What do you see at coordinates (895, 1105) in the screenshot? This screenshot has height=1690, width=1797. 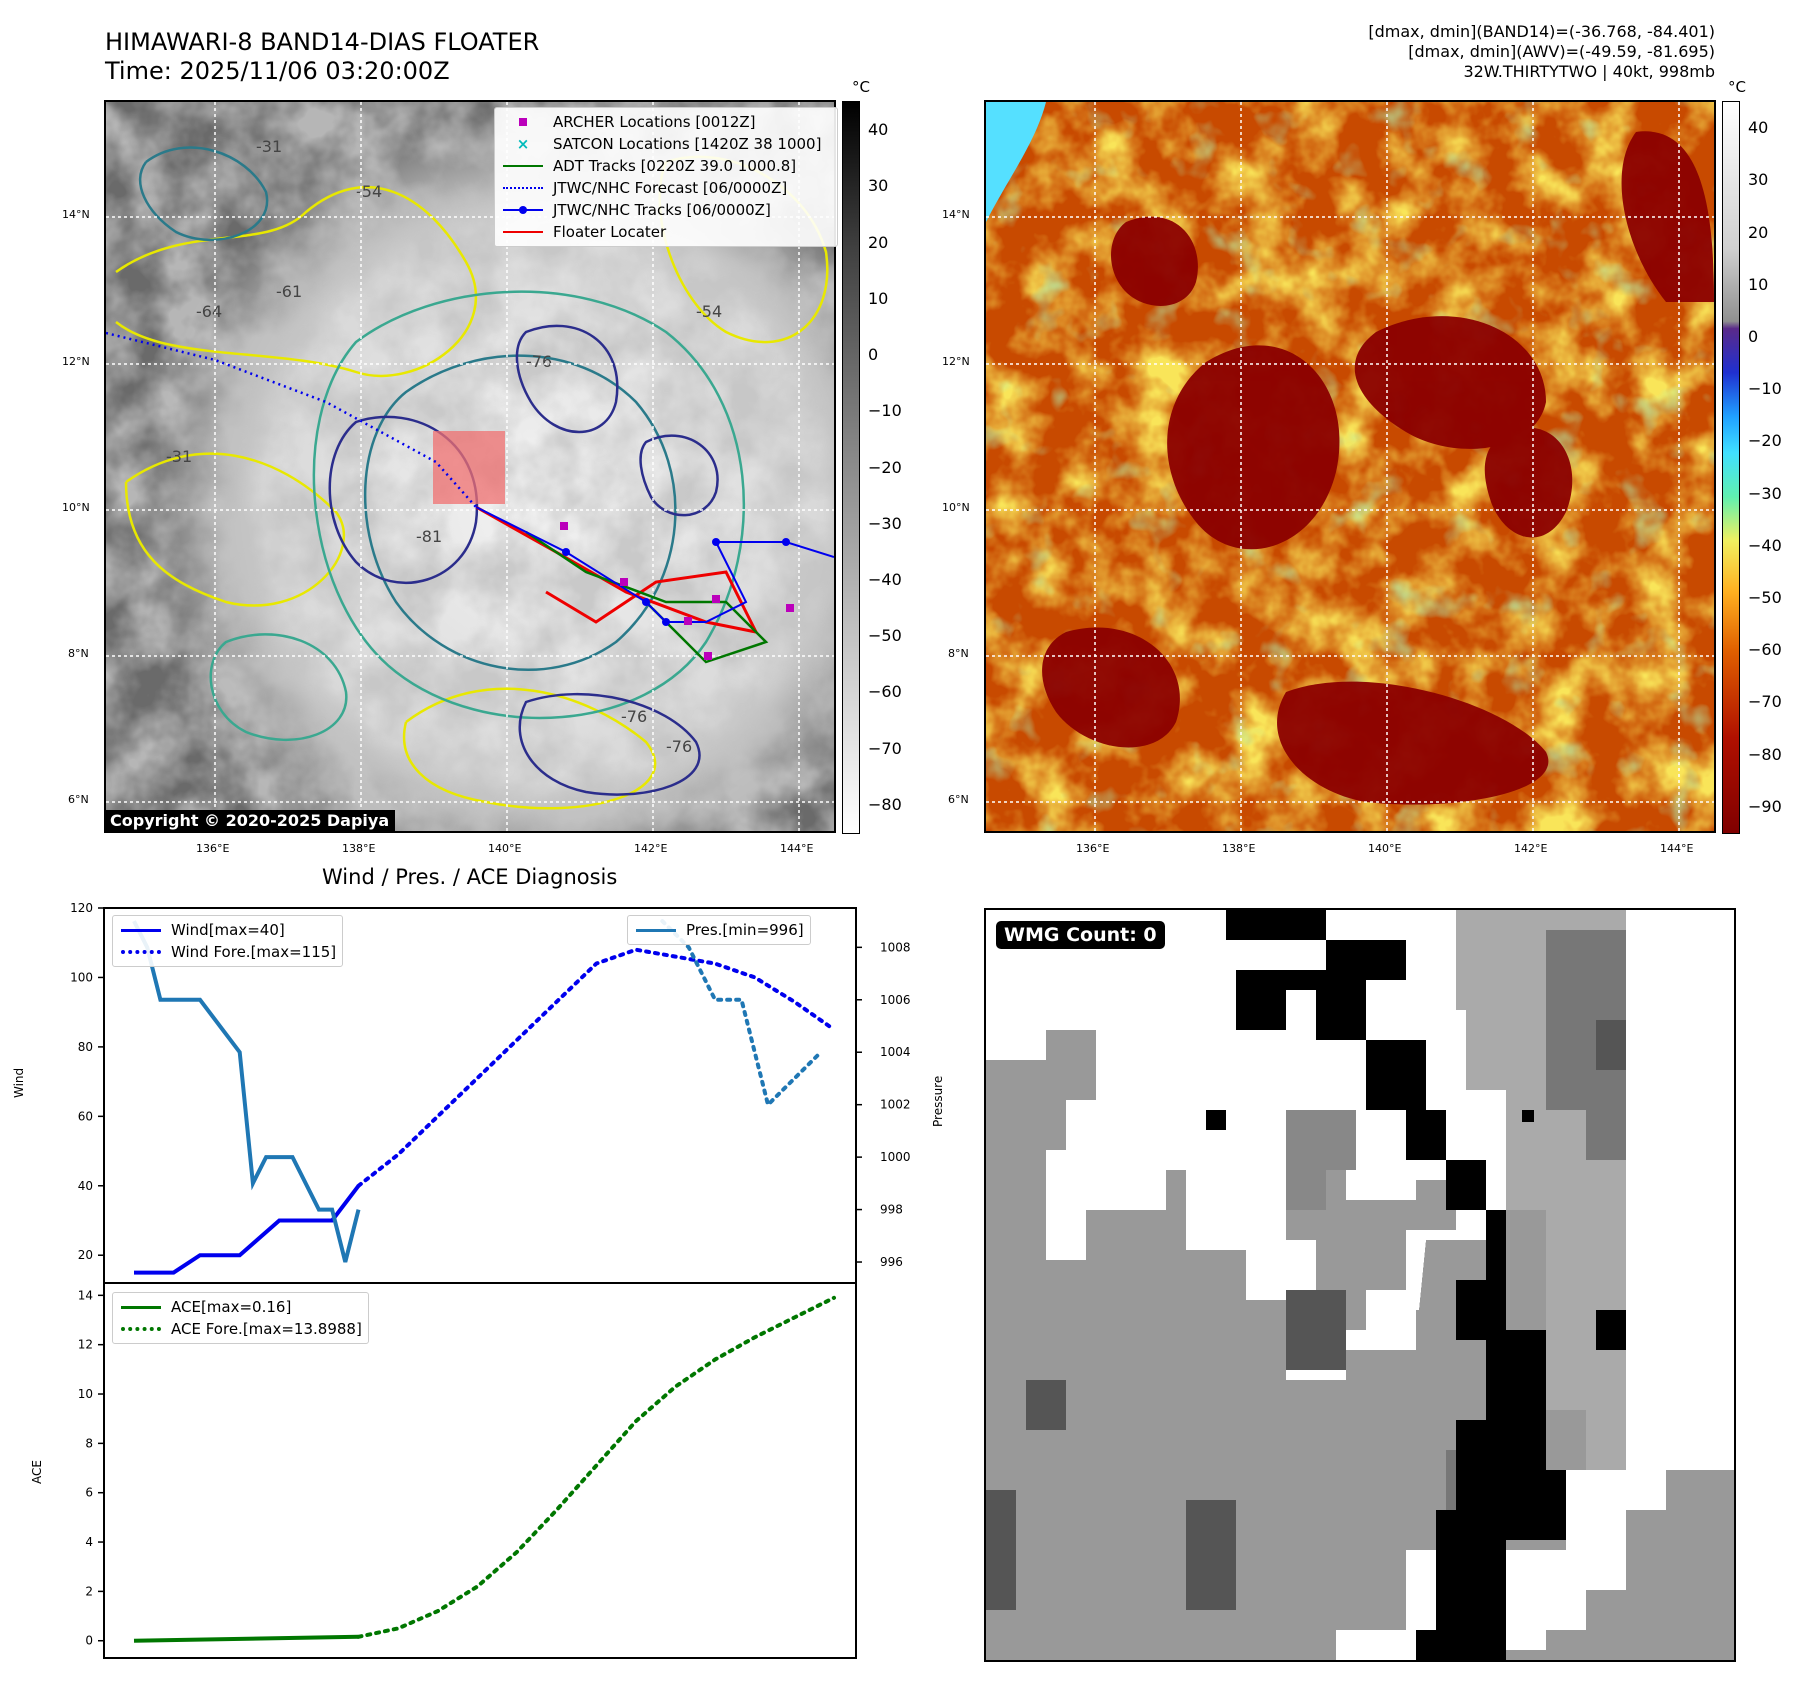 I see `y-tick-label: 1002` at bounding box center [895, 1105].